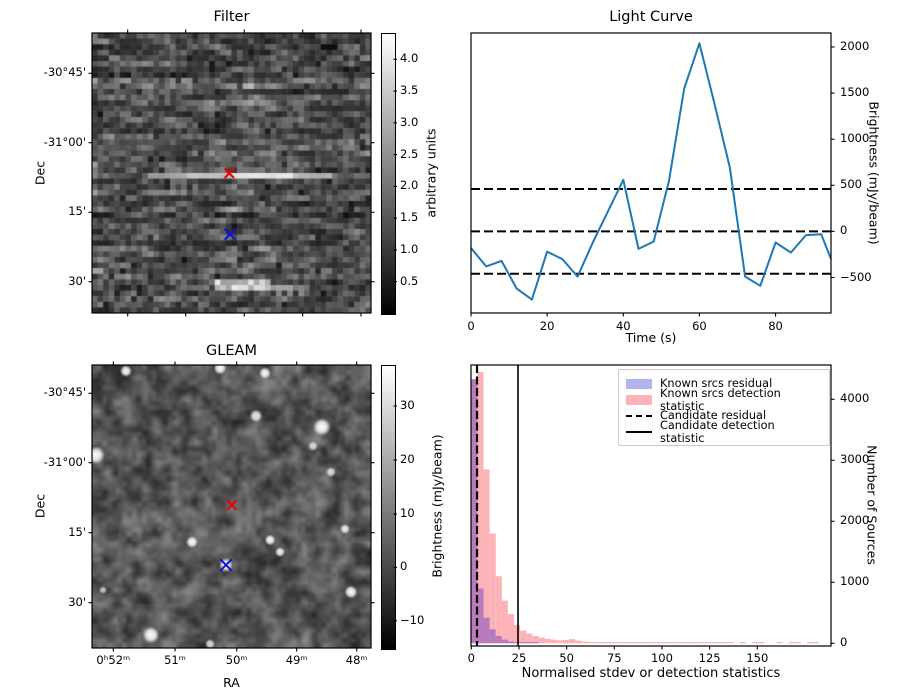  What do you see at coordinates (409, 153) in the screenshot?
I see `filter-colorbar-tick-label: 2.5` at bounding box center [409, 153].